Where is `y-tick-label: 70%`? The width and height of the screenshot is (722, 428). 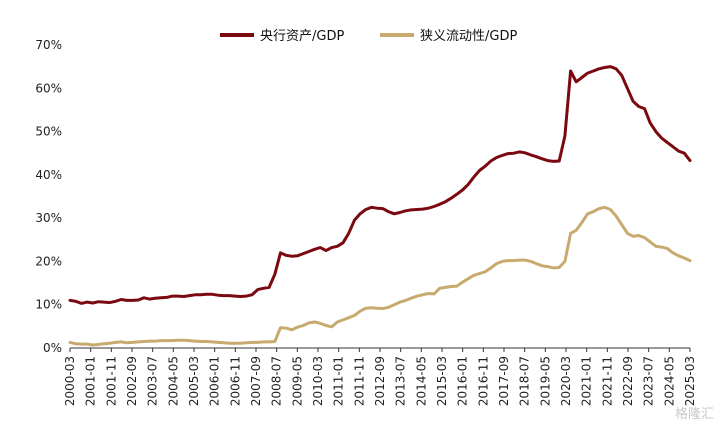 y-tick-label: 70% is located at coordinates (48, 45).